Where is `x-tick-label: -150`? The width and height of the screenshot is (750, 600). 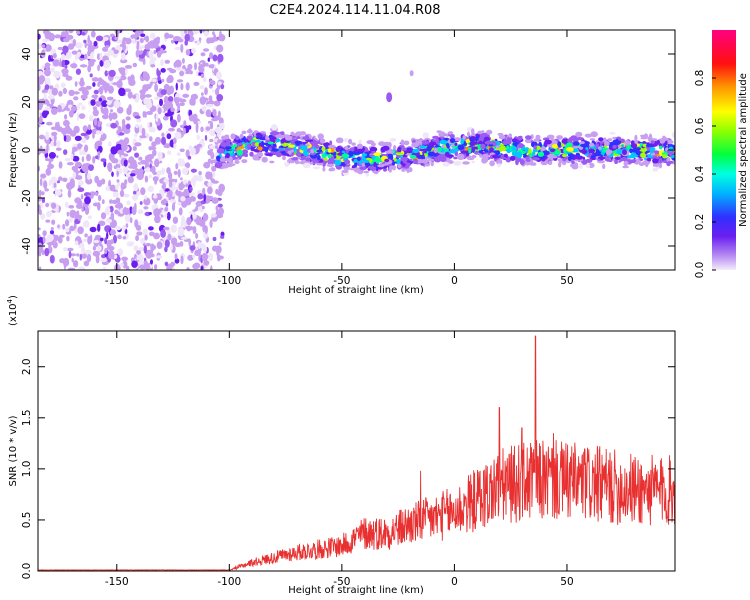
x-tick-label: -150 is located at coordinates (117, 582).